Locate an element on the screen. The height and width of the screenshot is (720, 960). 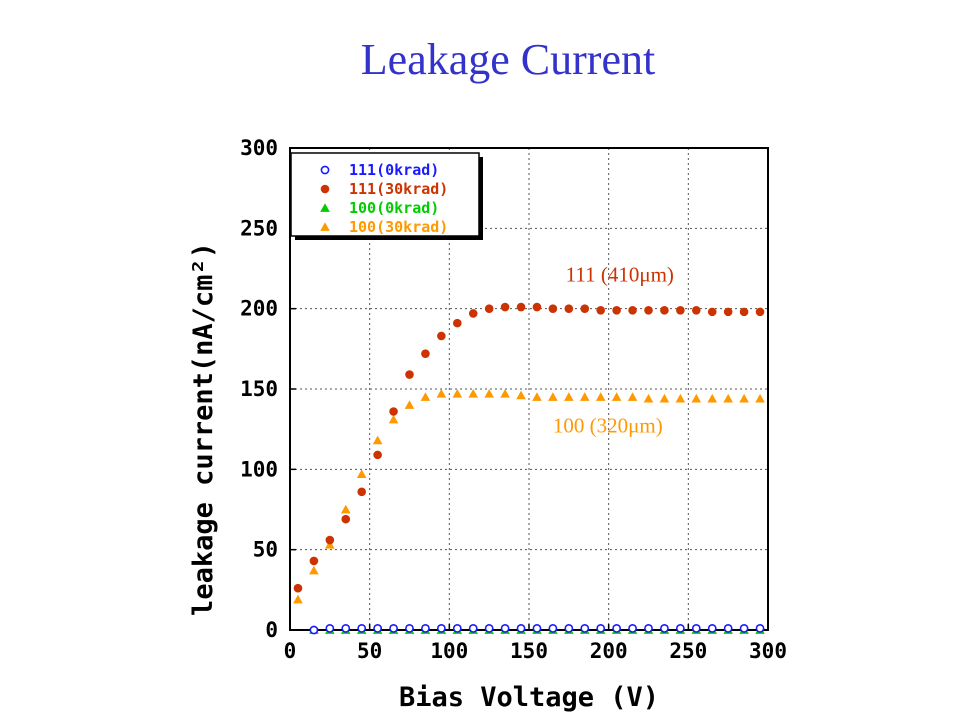
y-tick-label: 0 is located at coordinates (271, 630).